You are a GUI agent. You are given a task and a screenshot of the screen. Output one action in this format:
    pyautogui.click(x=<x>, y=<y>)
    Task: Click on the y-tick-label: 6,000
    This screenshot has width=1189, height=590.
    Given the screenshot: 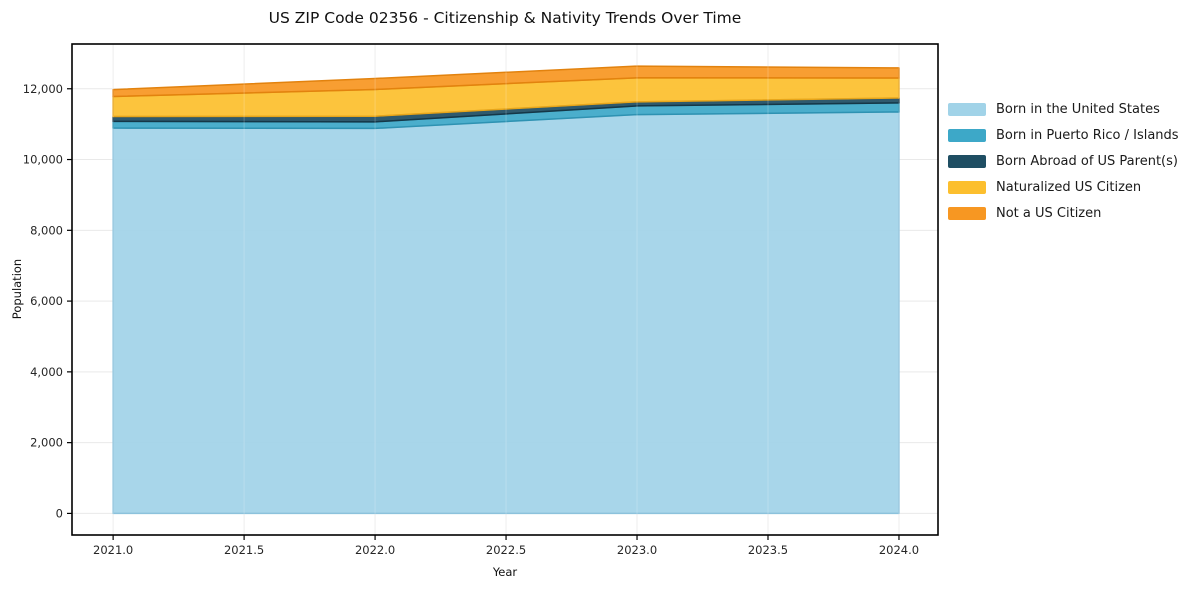 What is the action you would take?
    pyautogui.click(x=46, y=301)
    